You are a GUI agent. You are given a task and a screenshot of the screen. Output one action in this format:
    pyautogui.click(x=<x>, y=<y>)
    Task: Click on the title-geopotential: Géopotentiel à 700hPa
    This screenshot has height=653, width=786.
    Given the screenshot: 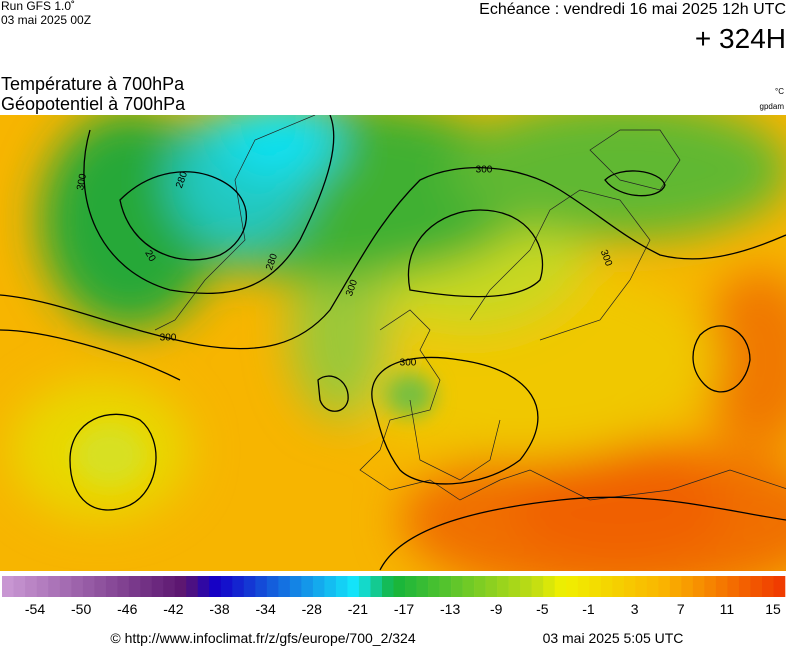 What is the action you would take?
    pyautogui.click(x=93, y=104)
    